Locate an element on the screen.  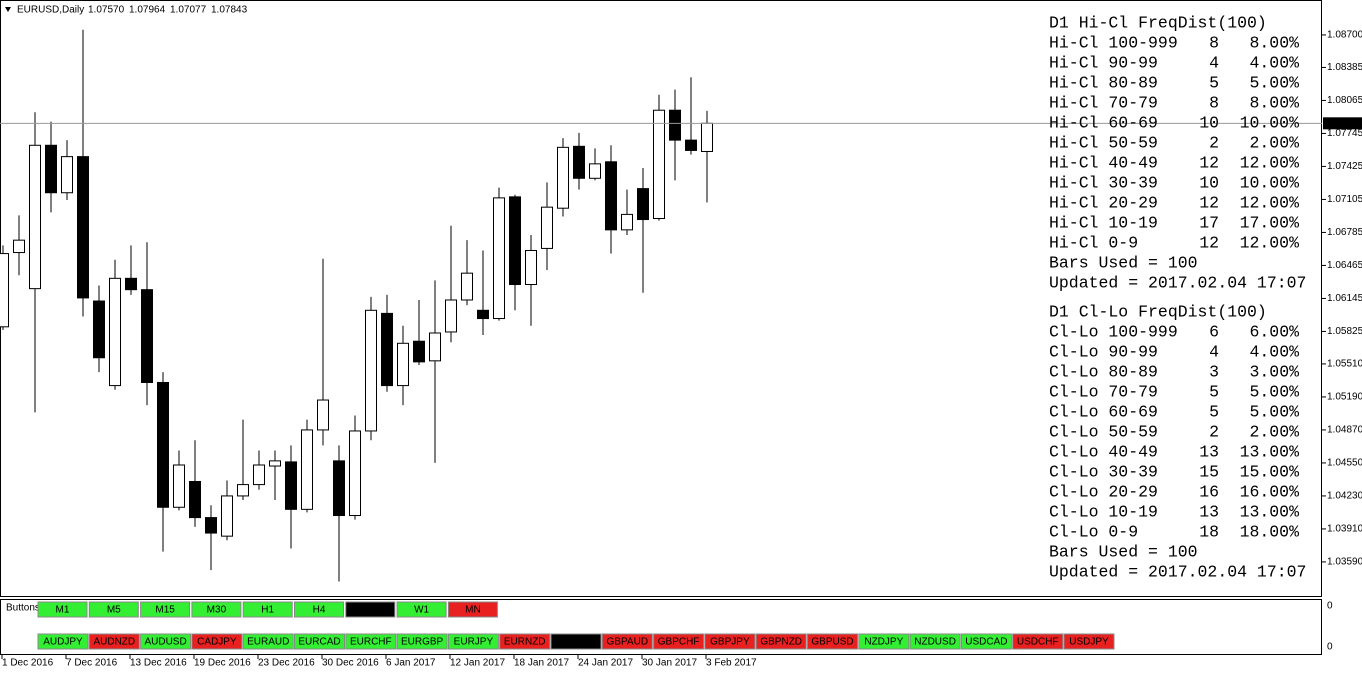
row-label: Cl-Lo 20-29 is located at coordinates (1103, 491).